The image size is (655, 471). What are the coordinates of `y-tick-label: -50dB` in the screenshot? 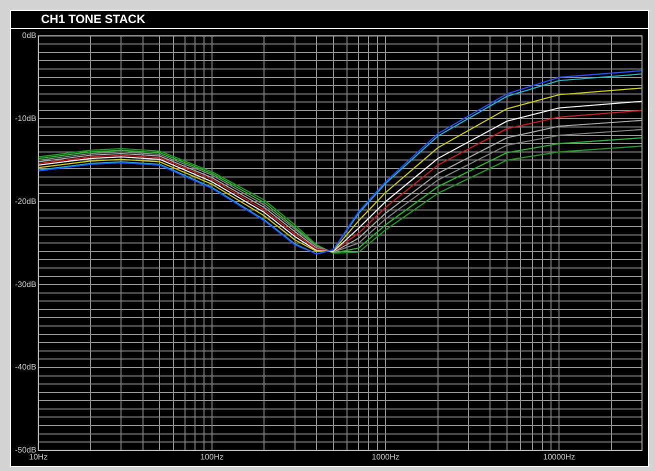 It's located at (25, 450).